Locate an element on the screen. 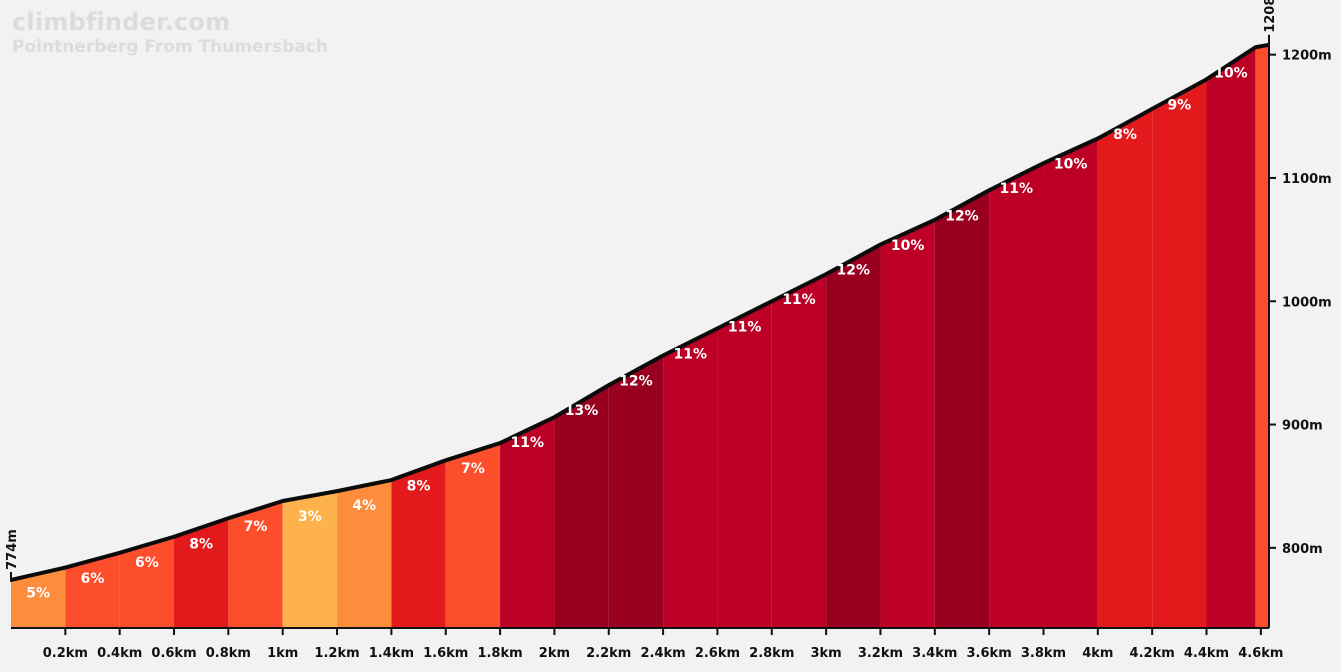 Image resolution: width=1341 pixels, height=672 pixels. grade-label-18: 12% is located at coordinates (962, 216).